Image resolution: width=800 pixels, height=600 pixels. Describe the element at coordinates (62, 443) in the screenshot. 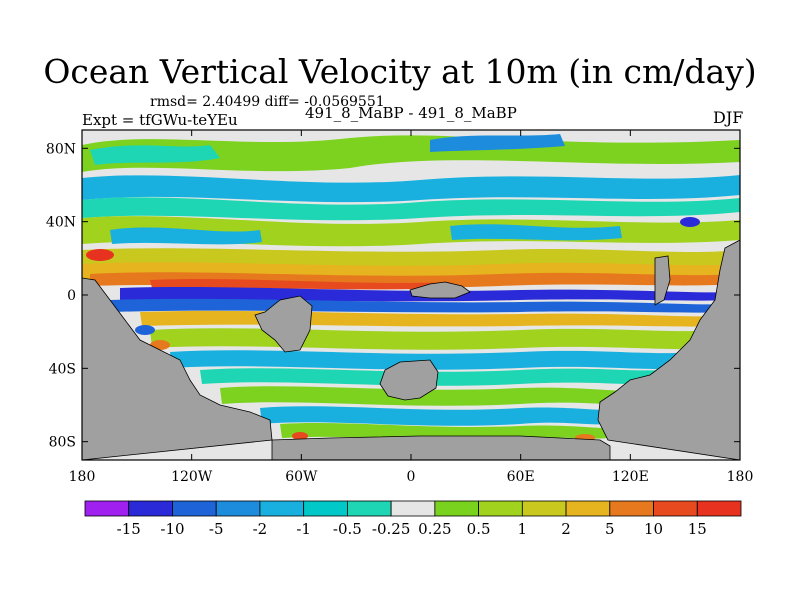

I see `lat-tick-label: 80S` at that location.